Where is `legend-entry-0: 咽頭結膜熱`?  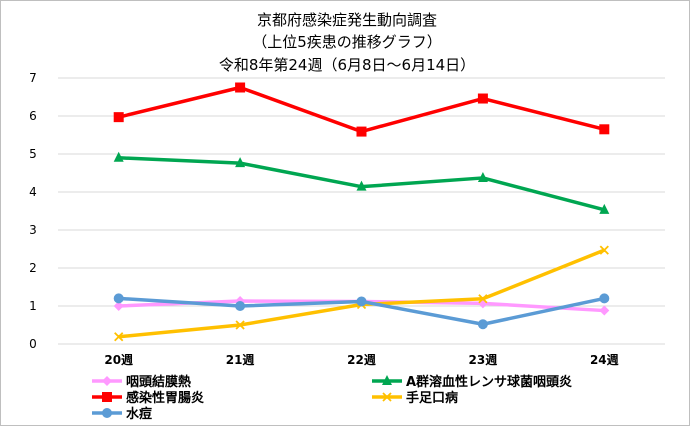
legend-entry-0: 咽頭結膜熱 is located at coordinates (141, 382).